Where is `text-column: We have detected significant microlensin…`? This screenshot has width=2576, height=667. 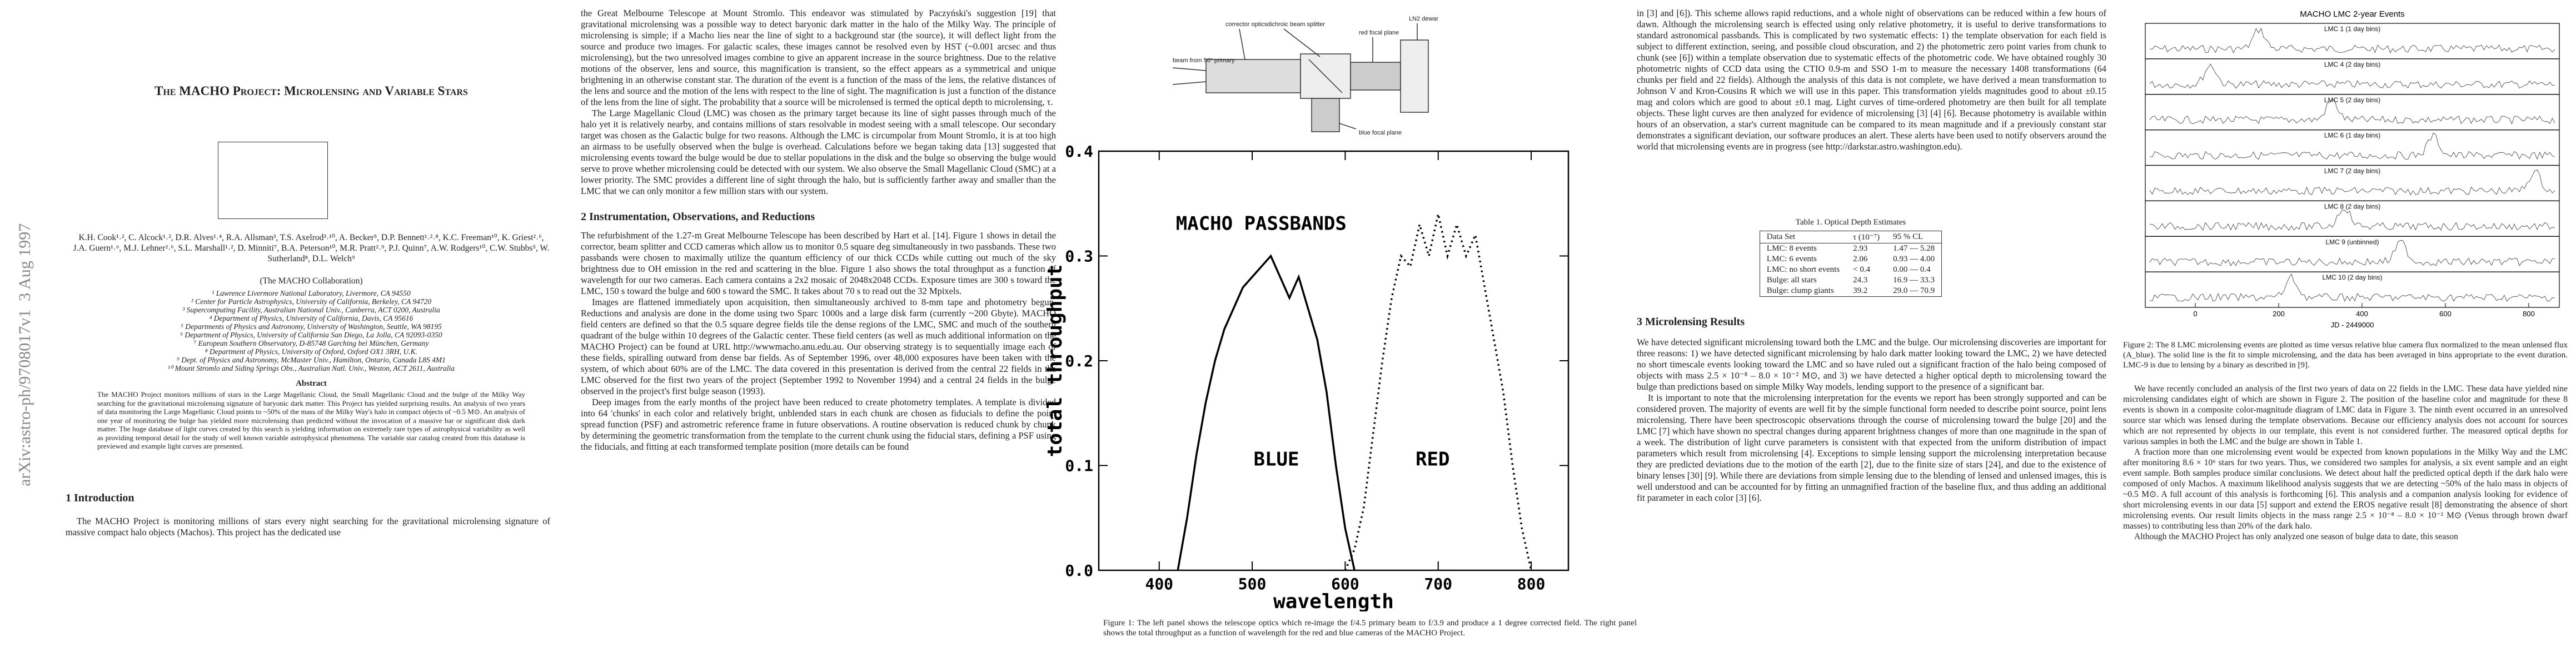 text-column: We have detected significant microlensin… is located at coordinates (1871, 420).